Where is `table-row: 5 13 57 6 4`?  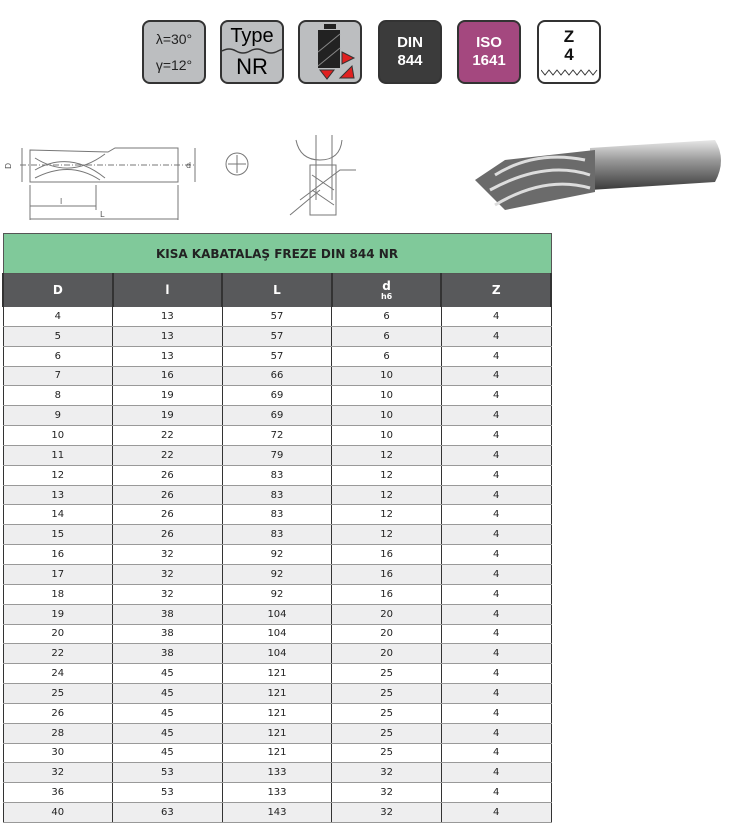 table-row: 5 13 57 6 4 is located at coordinates (277, 336).